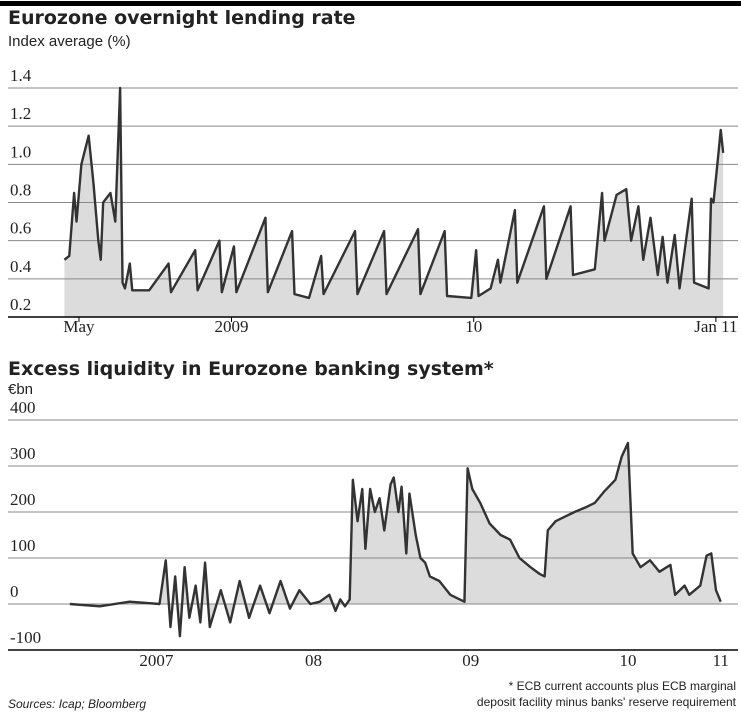 This screenshot has height=719, width=741. Describe the element at coordinates (21, 75) in the screenshot. I see `y-tick-label: 1.4` at that location.